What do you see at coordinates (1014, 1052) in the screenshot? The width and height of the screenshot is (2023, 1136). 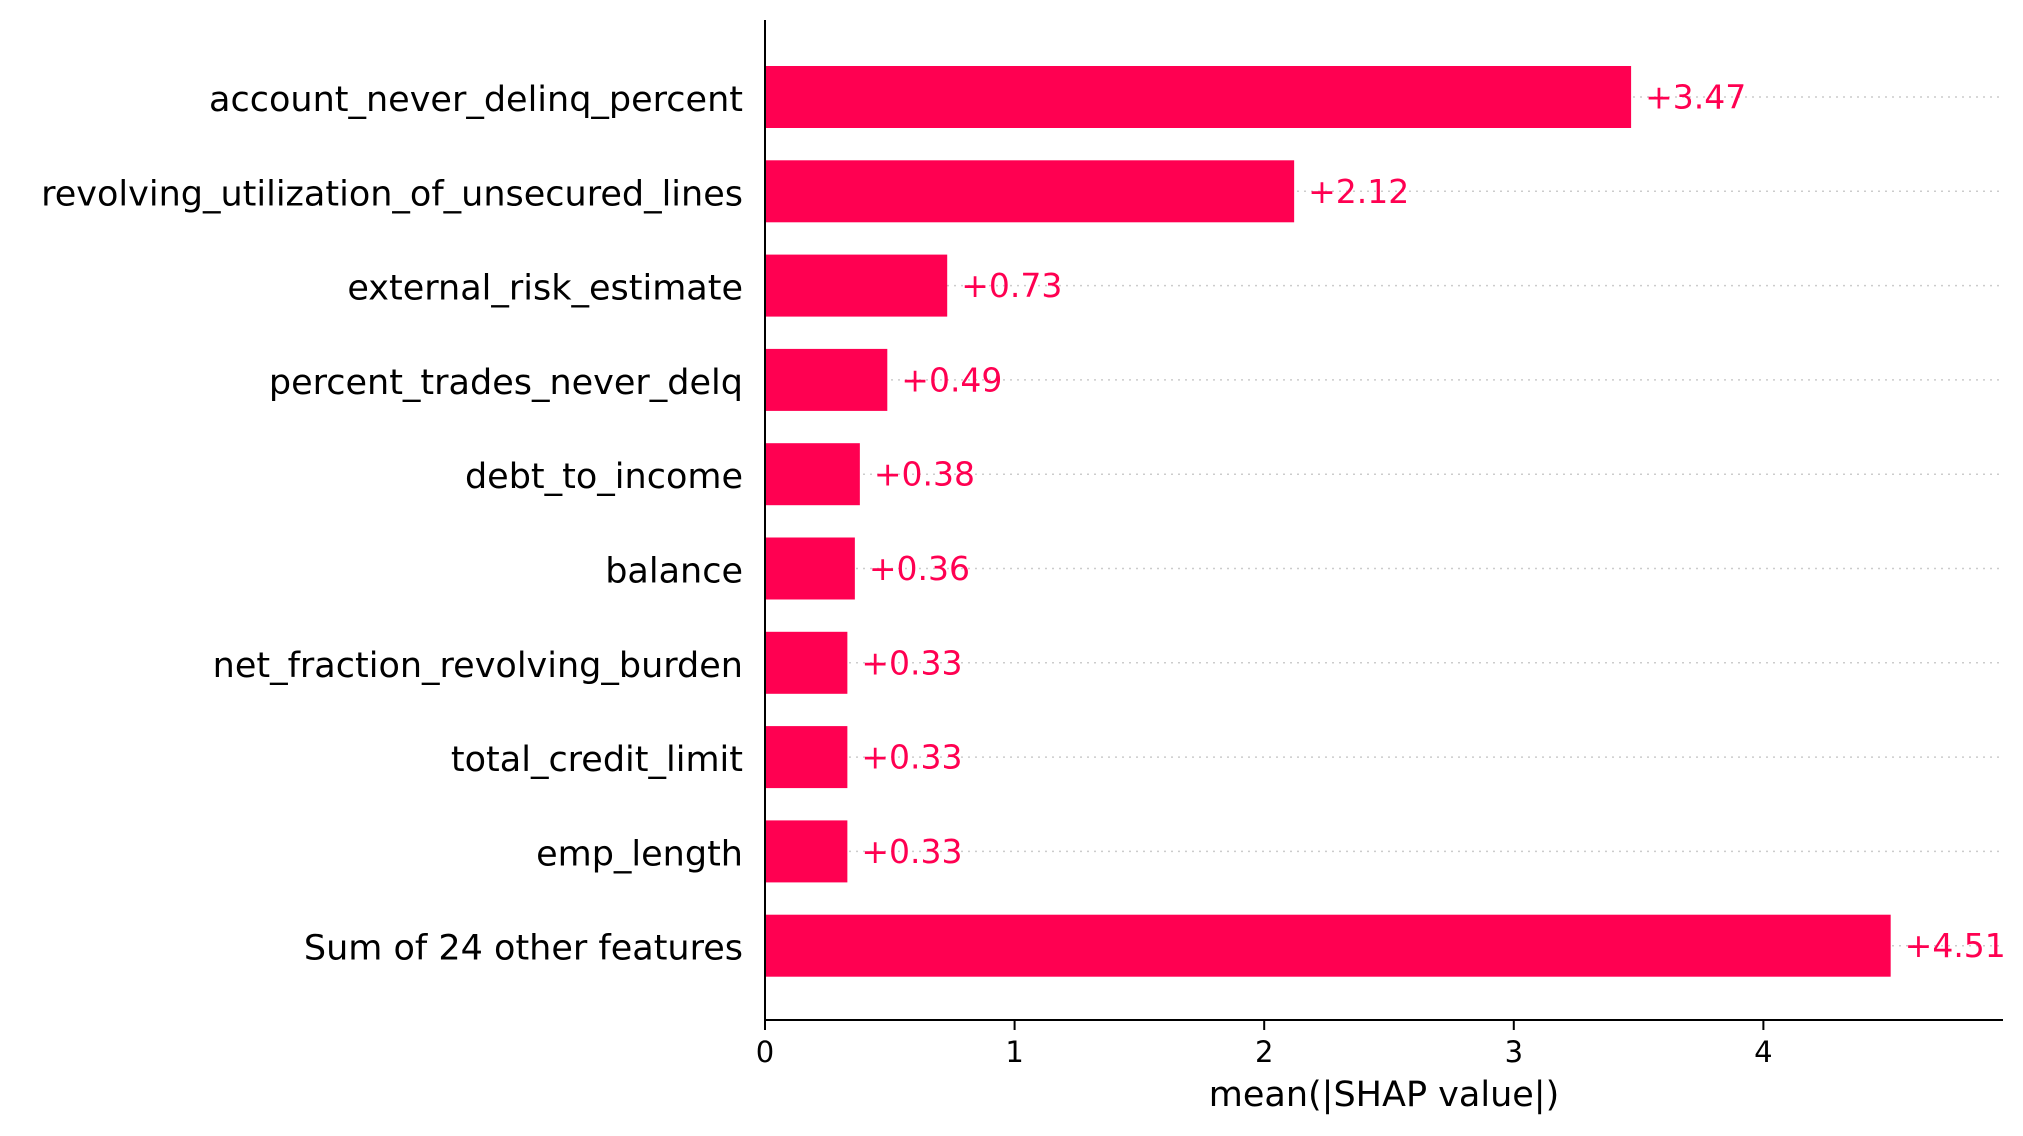 I see `x-tick-label: 1` at bounding box center [1014, 1052].